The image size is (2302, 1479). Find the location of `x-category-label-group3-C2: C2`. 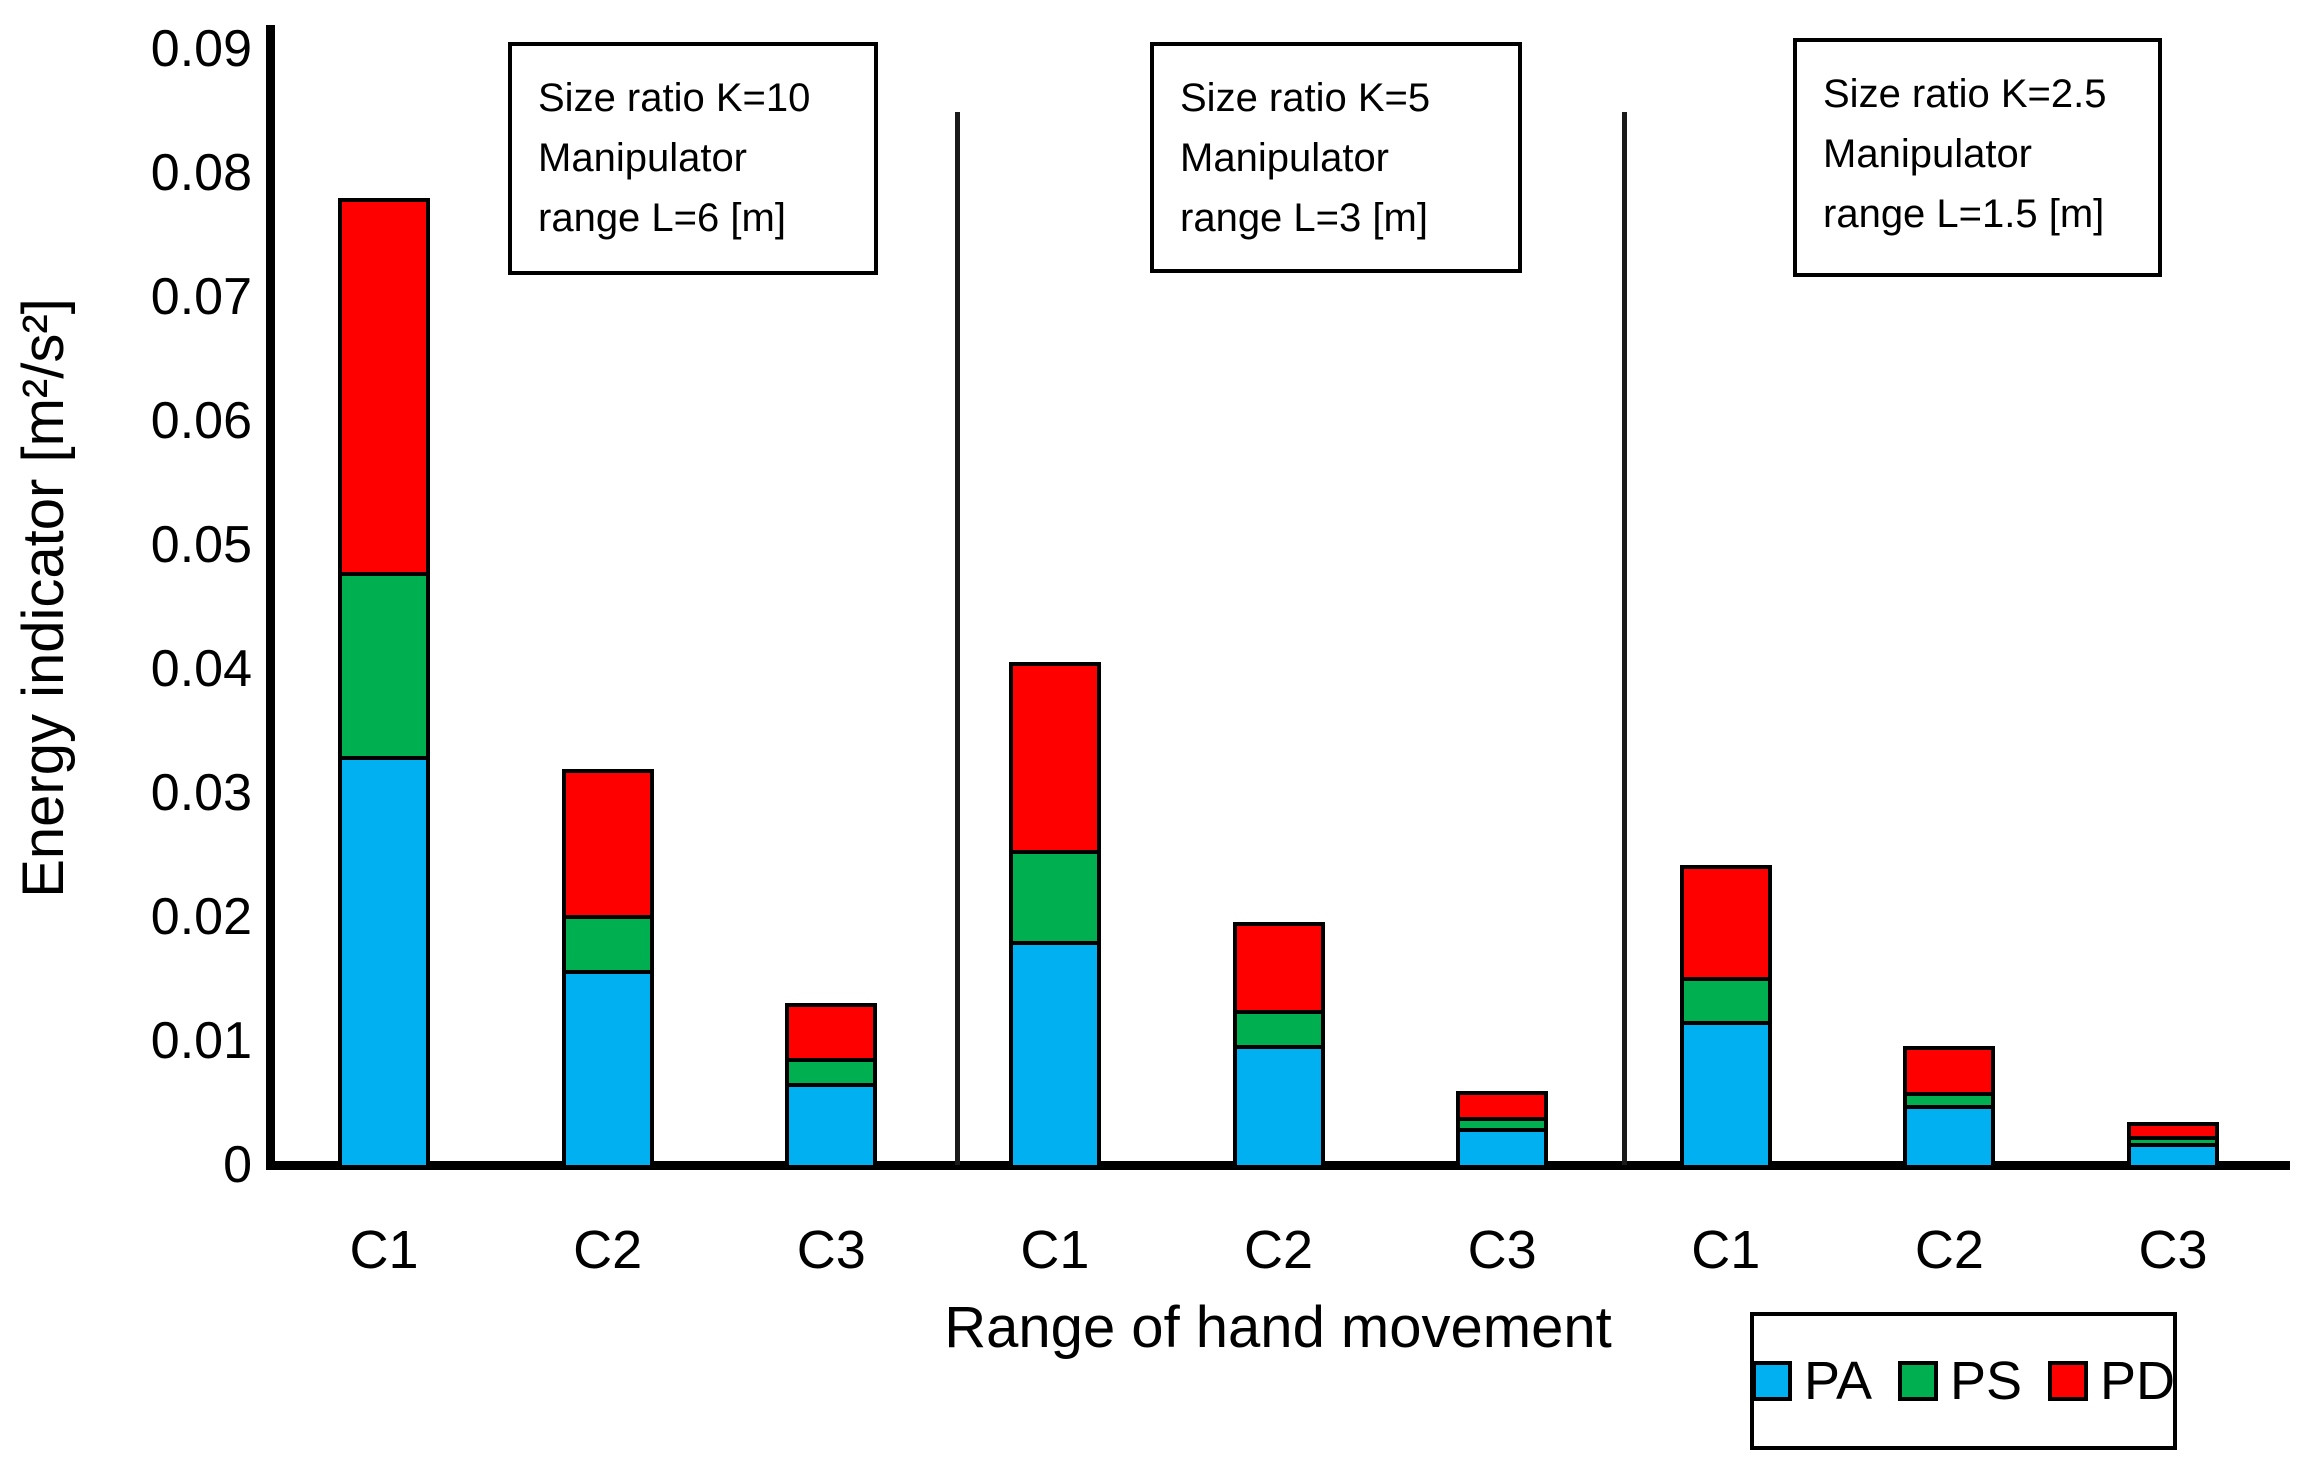

x-category-label-group3-C2: C2 is located at coordinates (1949, 1250).